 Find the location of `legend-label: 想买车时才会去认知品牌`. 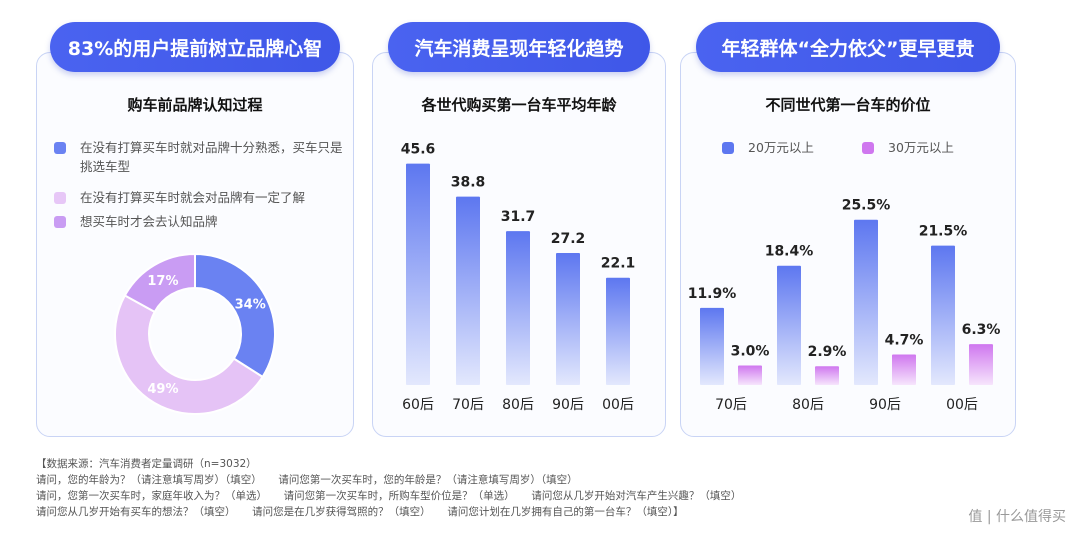

legend-label: 想买车时才会去认知品牌 is located at coordinates (149, 221).